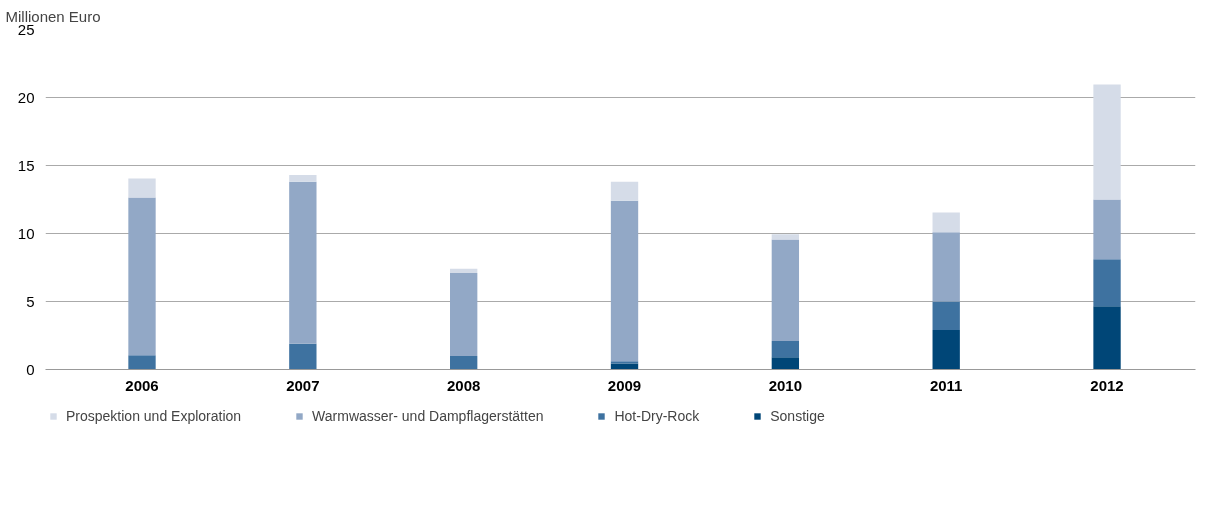 Image resolution: width=1217 pixels, height=520 pixels. What do you see at coordinates (53, 16) in the screenshot?
I see `y-axis-title: Millionen Euro` at bounding box center [53, 16].